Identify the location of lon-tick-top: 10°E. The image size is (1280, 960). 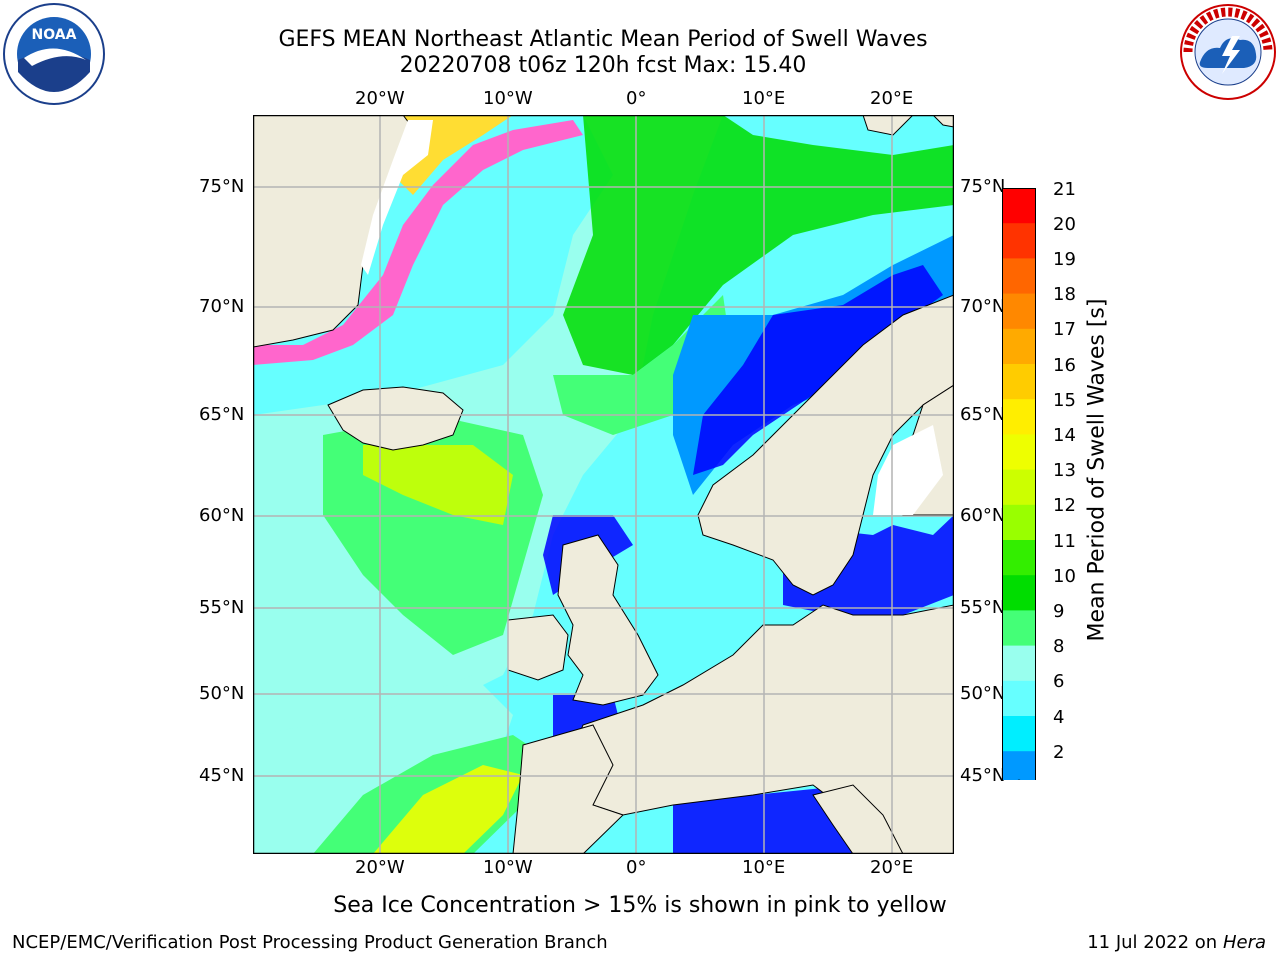
(764, 98).